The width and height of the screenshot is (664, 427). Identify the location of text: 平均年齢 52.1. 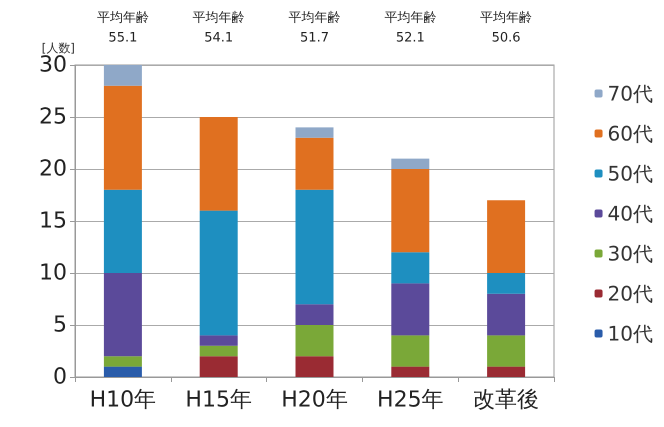
(410, 28).